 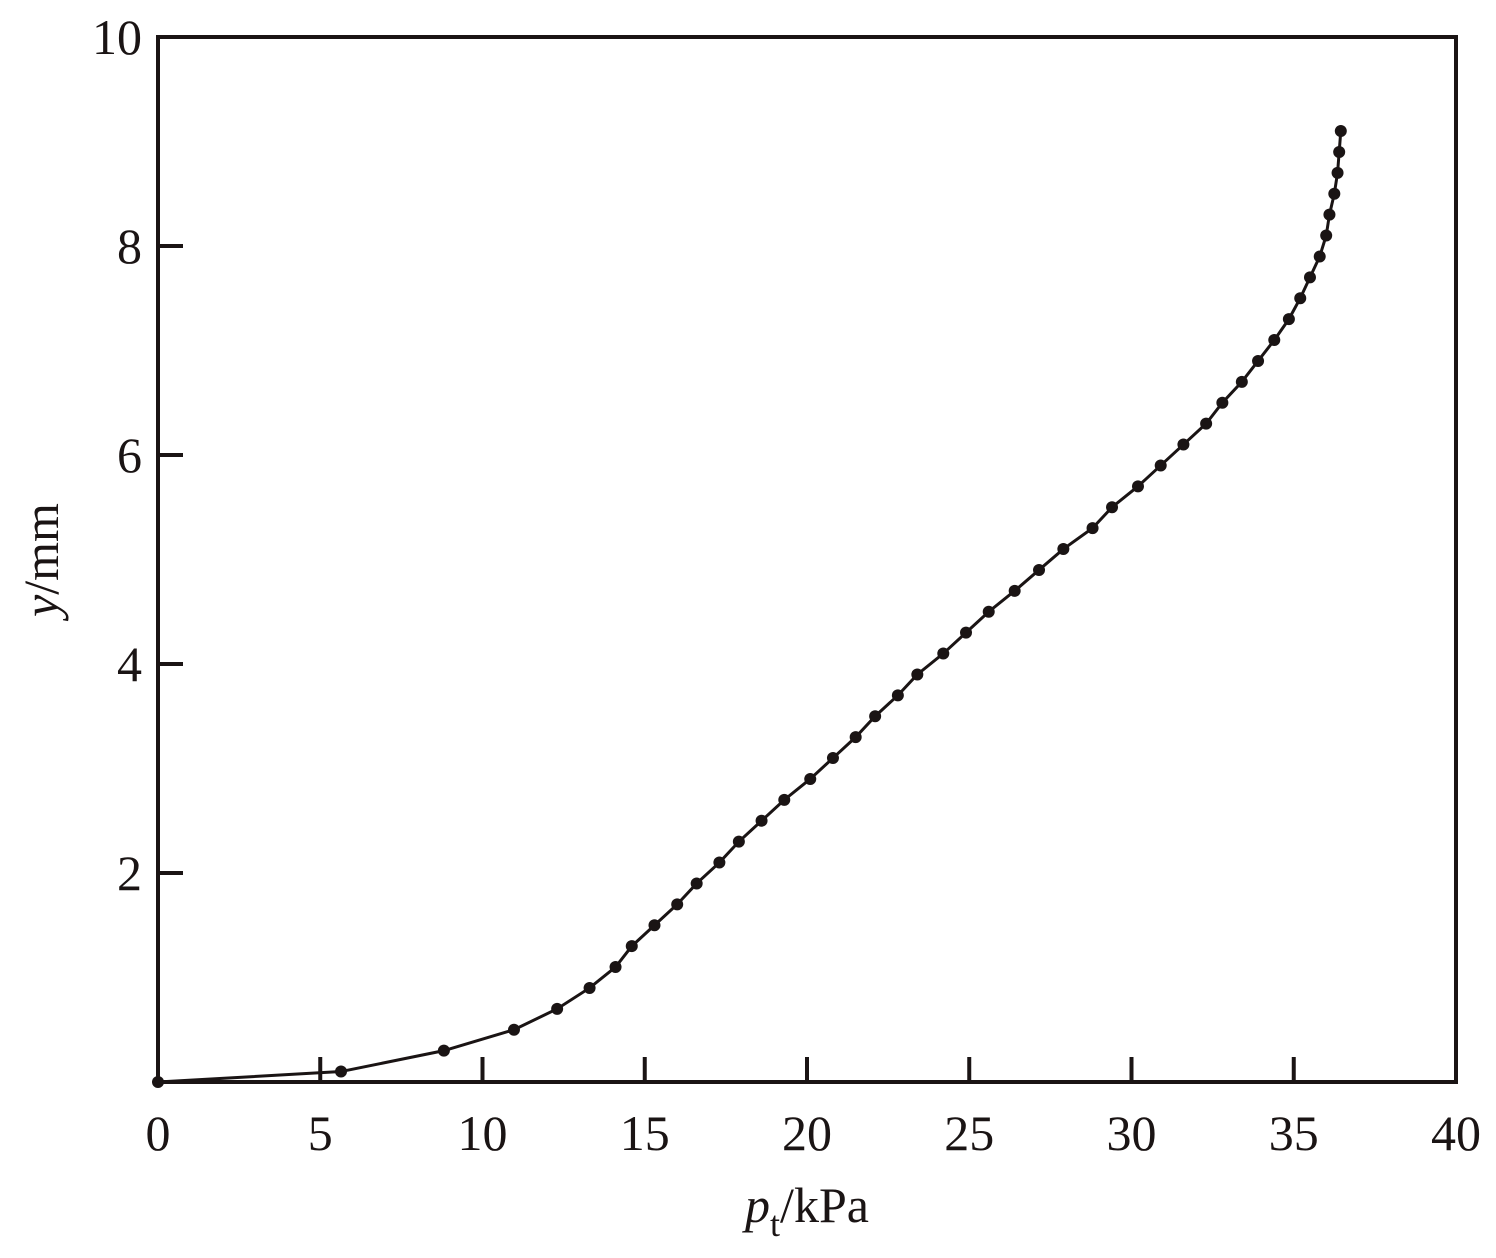 I want to click on x-tick-label: 15, so click(x=645, y=1133).